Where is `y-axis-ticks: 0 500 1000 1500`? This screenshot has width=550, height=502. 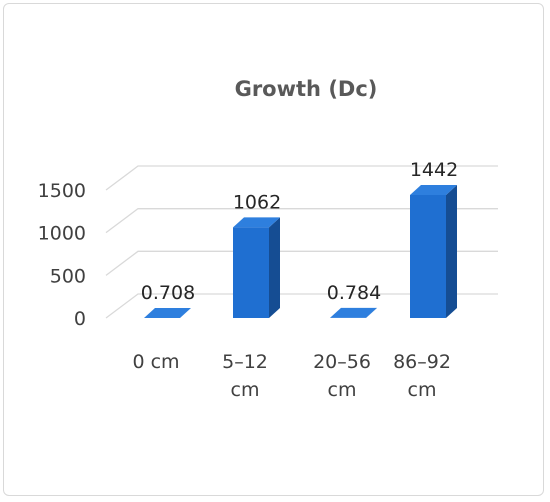 y-axis-ticks: 0 500 1000 1500 is located at coordinates (62, 255).